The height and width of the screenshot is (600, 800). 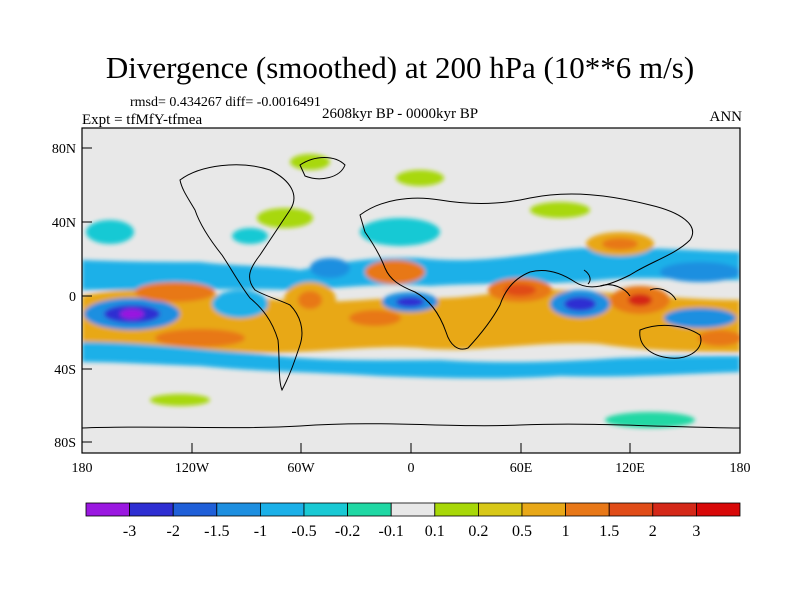 I want to click on positive-east-africa-core, so click(x=520, y=290).